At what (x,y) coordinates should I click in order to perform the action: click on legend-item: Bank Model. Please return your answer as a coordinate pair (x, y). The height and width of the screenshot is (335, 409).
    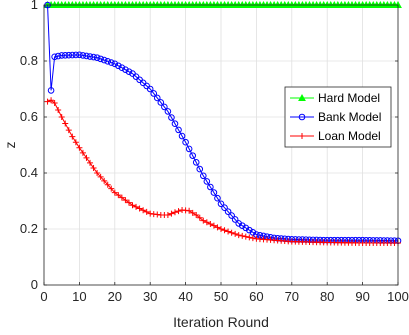
    Looking at the image, I should click on (335, 117).